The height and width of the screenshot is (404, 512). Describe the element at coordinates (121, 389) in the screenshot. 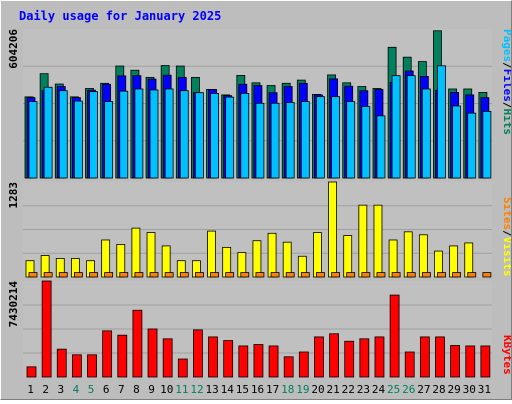

I see `day-label: 7` at that location.